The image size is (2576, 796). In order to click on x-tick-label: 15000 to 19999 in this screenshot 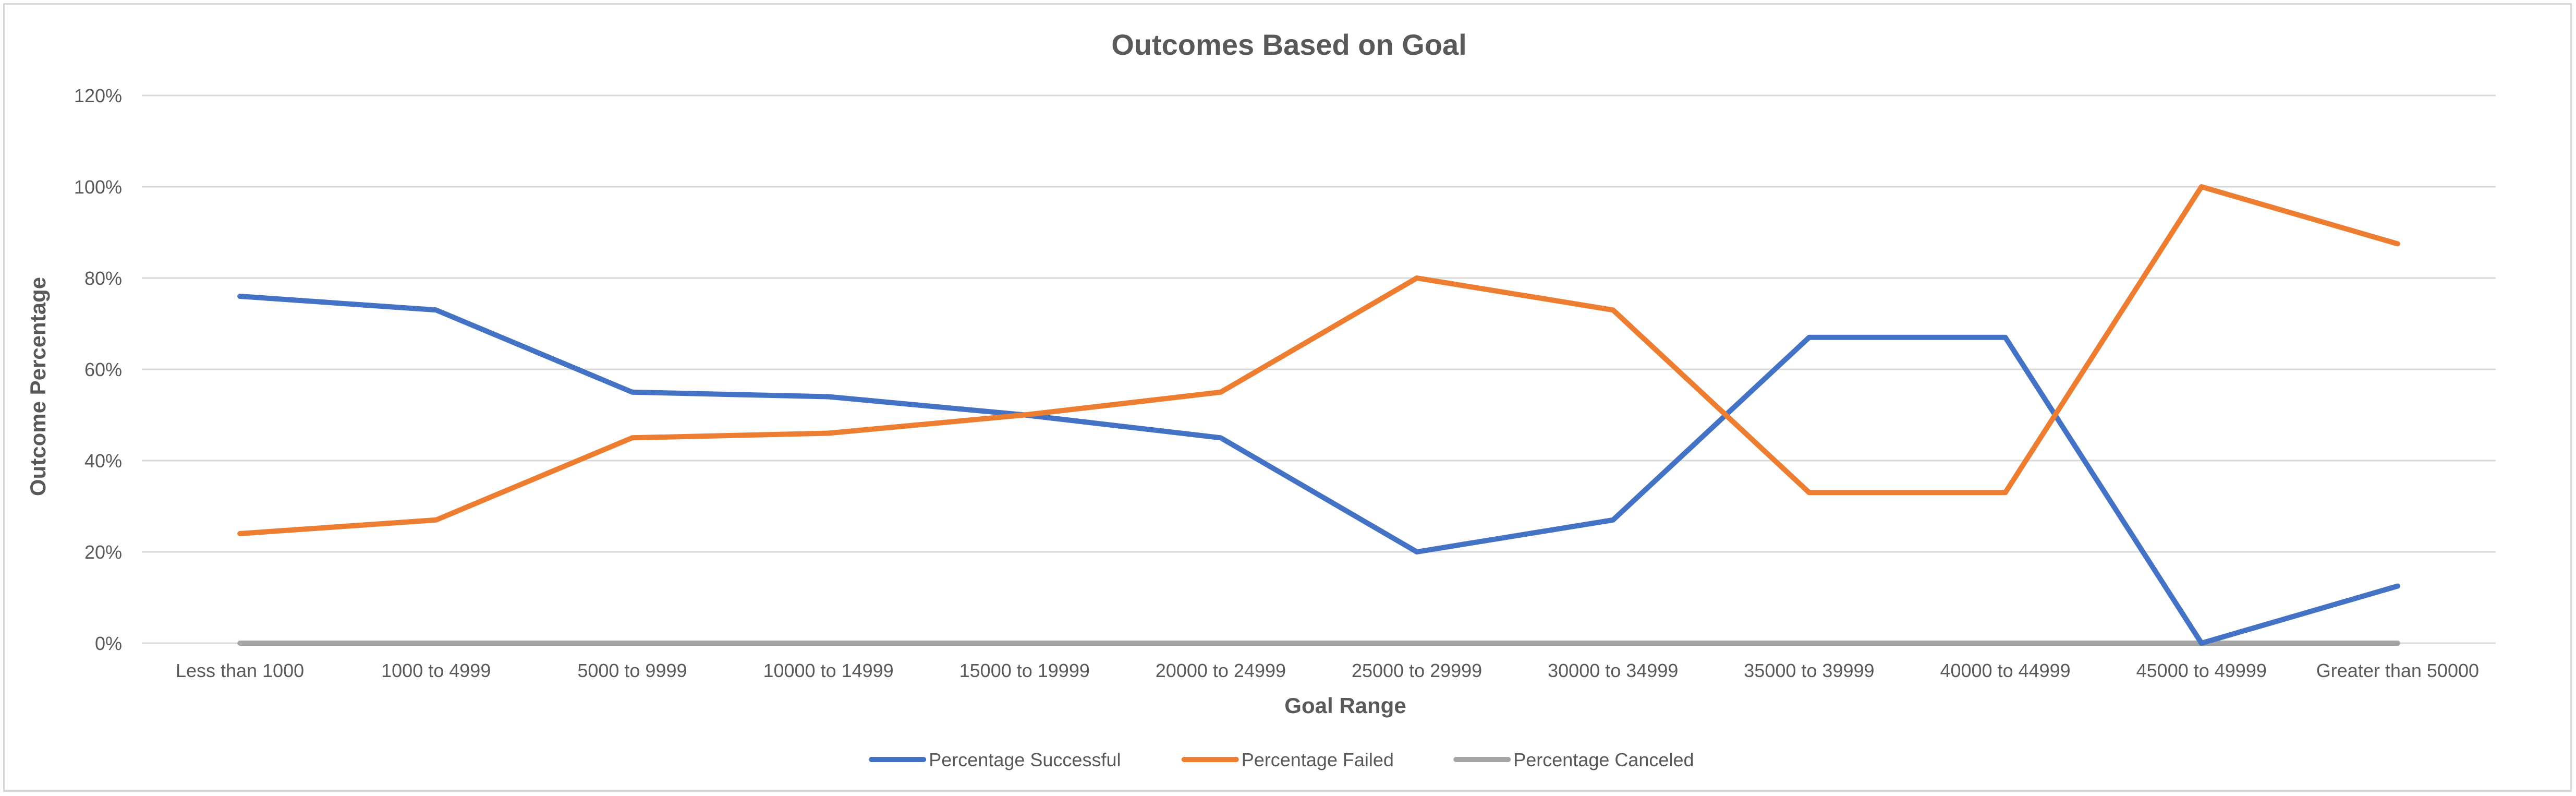, I will do `click(1024, 670)`.